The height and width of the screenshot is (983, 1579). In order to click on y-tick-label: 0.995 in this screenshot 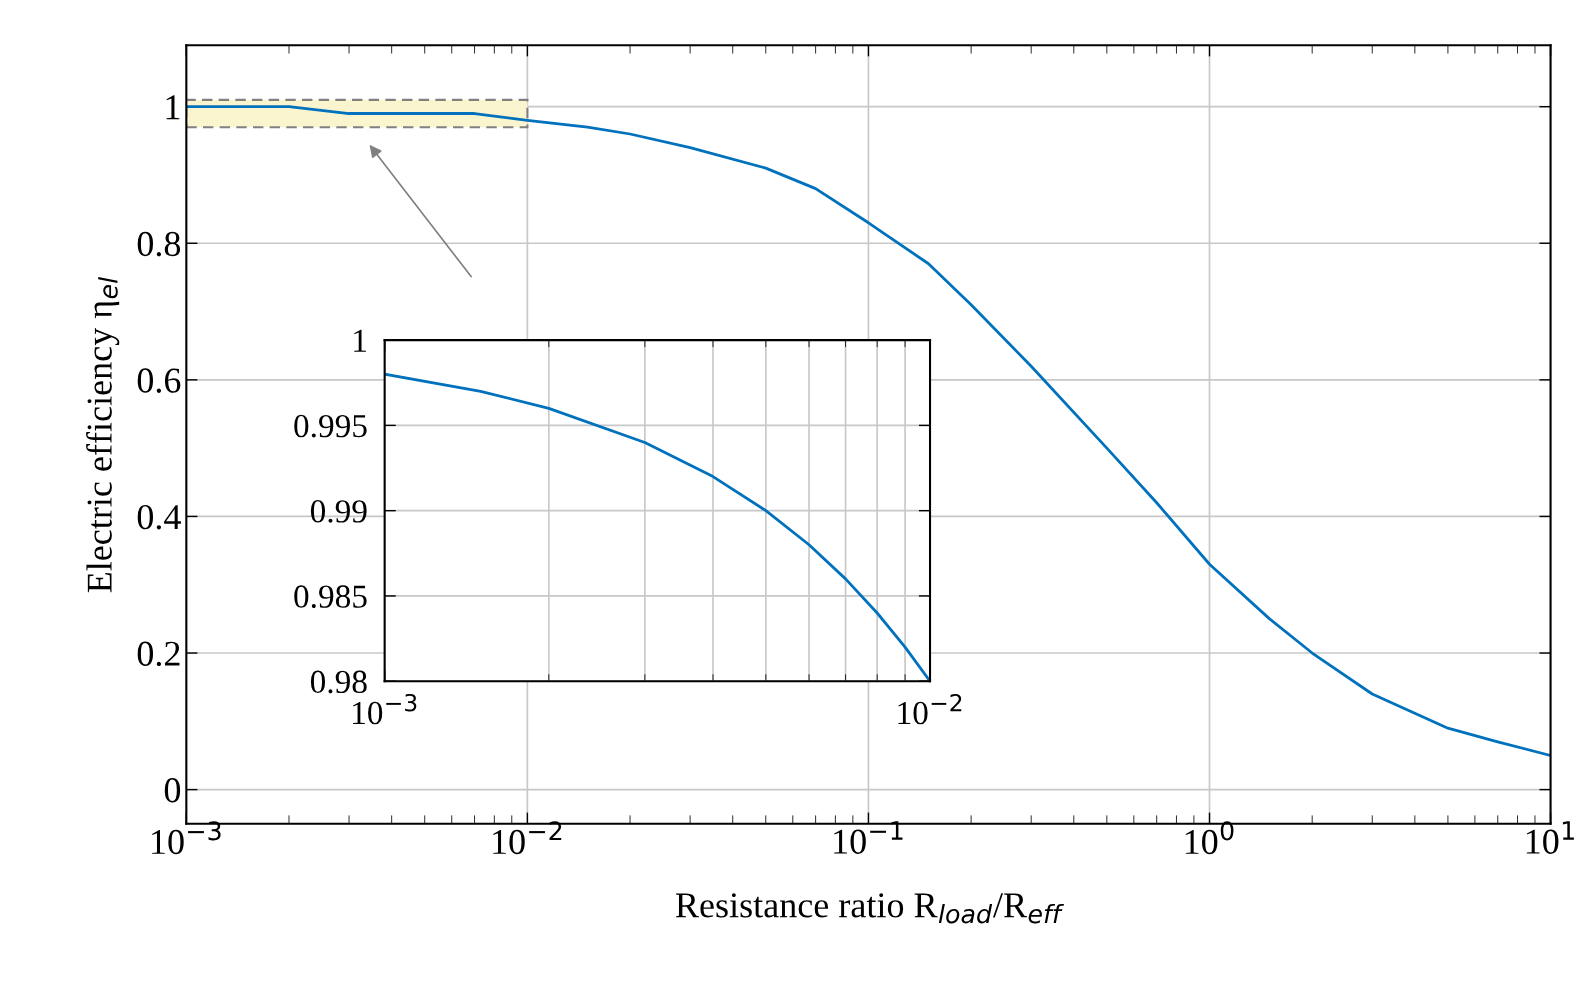, I will do `click(330, 426)`.